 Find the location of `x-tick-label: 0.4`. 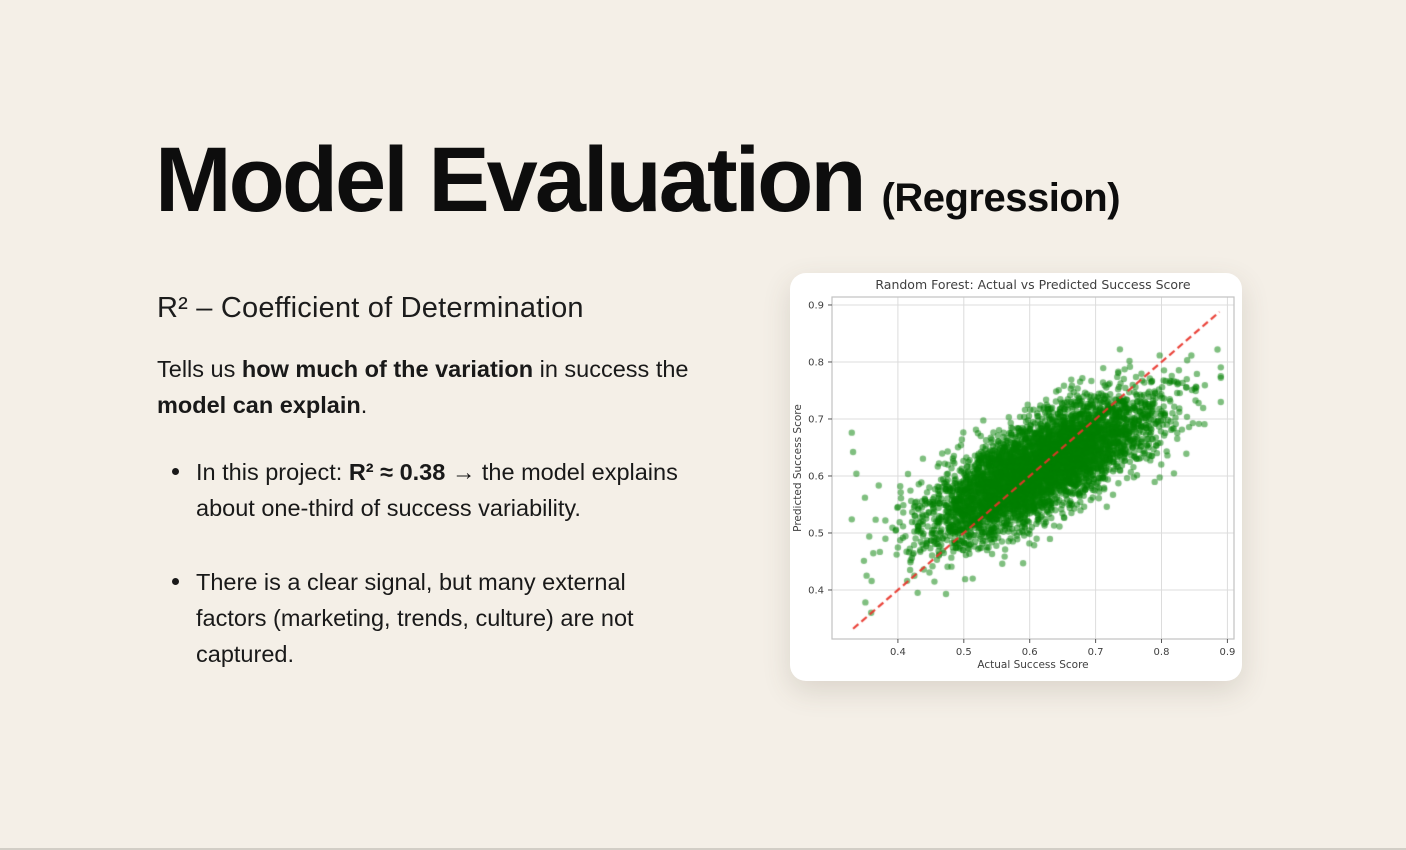

x-tick-label: 0.4 is located at coordinates (898, 652).